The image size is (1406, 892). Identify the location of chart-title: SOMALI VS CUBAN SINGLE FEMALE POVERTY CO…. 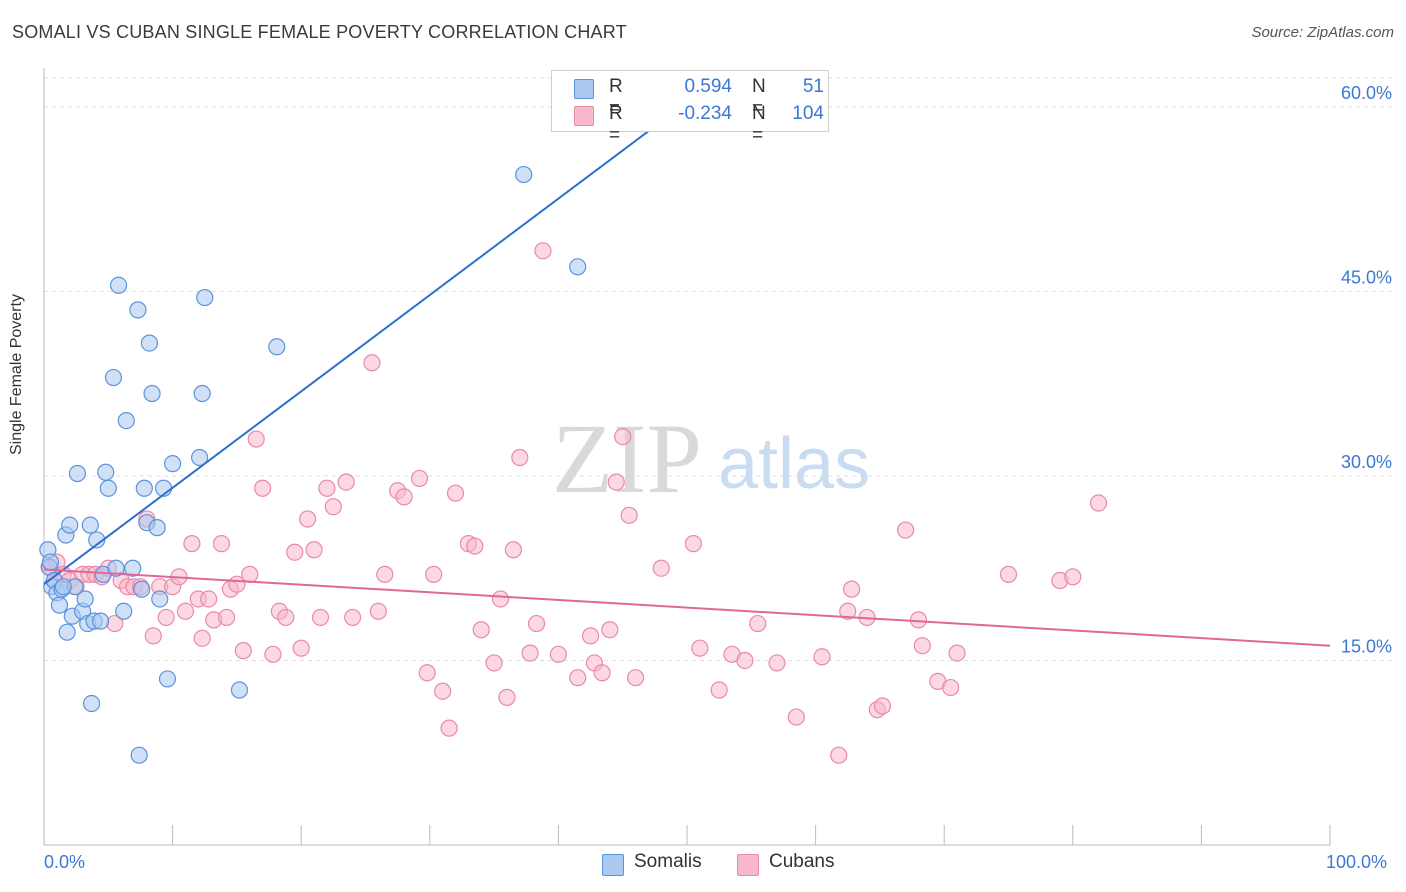
(319, 32).